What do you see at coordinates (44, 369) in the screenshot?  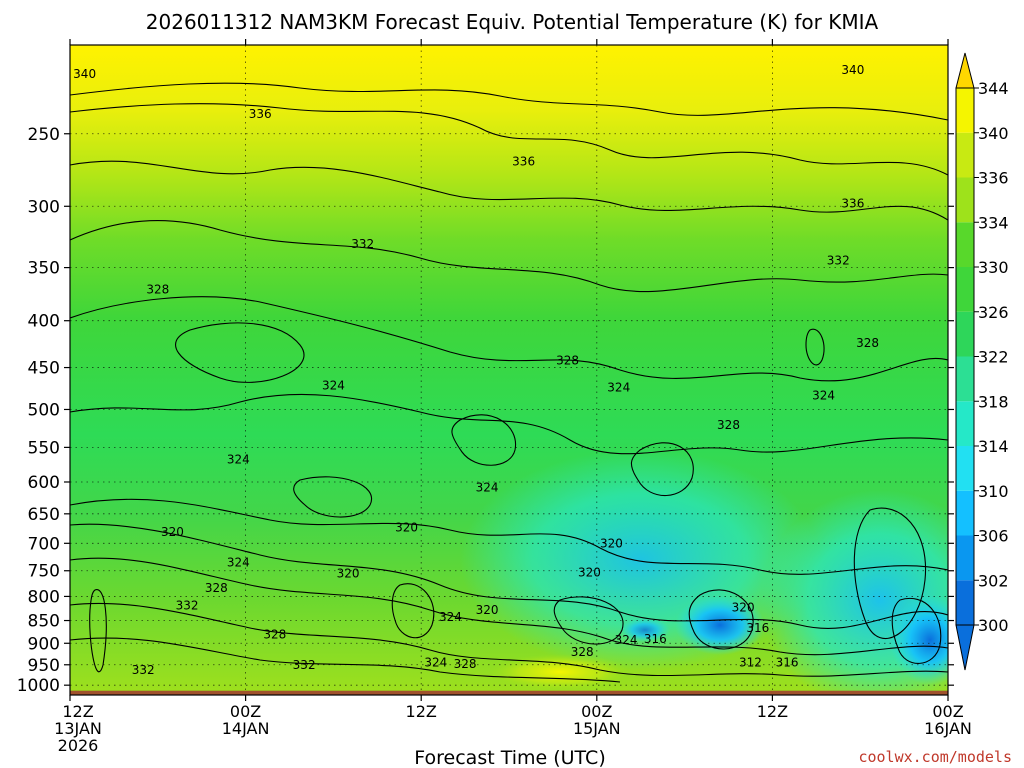 I see `ytick-label-450: 450` at bounding box center [44, 369].